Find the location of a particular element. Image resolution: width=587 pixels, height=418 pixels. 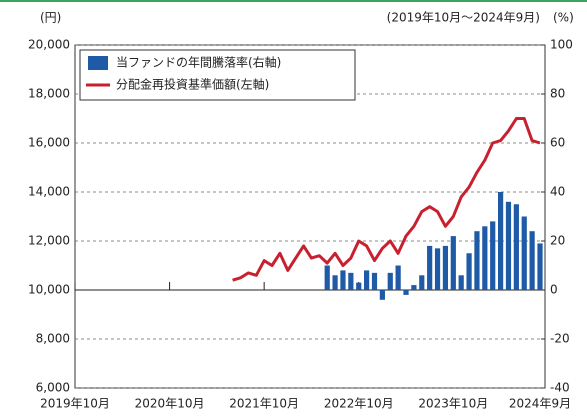

legend-label: 当ファンドの年間騰落率(右軸) is located at coordinates (198, 62).